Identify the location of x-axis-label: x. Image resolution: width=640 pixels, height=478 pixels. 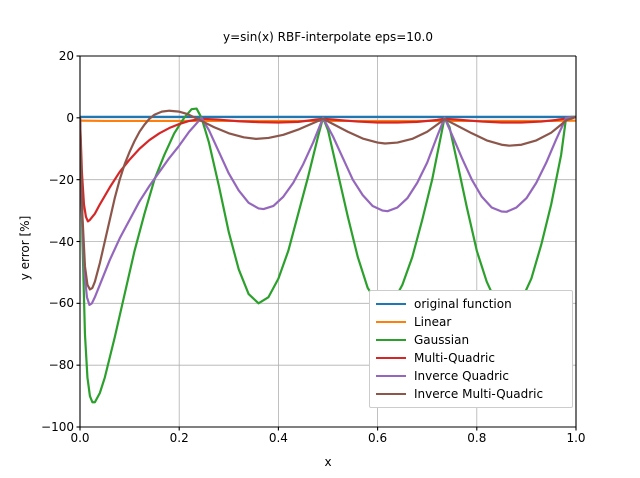
(328, 462).